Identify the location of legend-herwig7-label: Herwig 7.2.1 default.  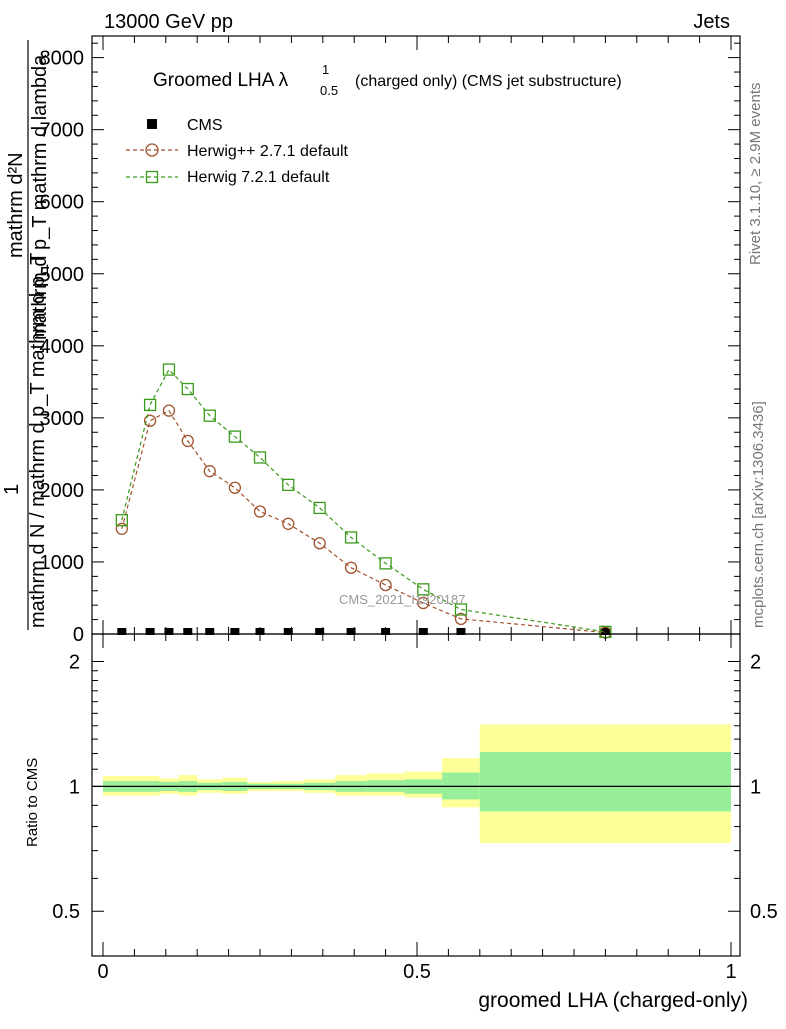
(258, 177).